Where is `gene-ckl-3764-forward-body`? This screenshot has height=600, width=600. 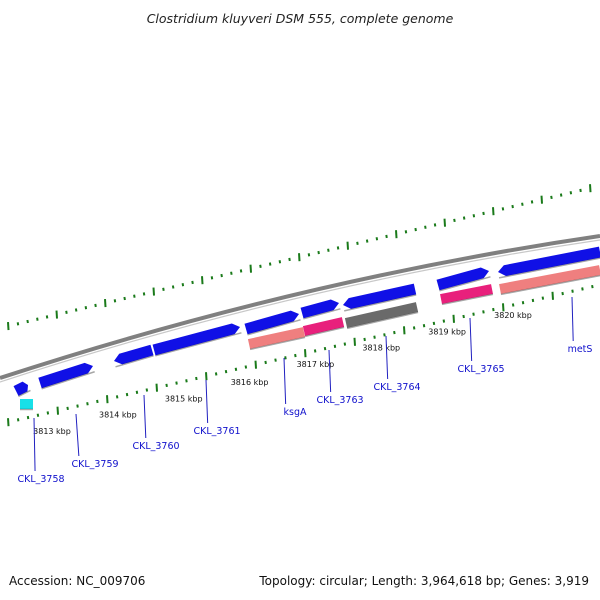 gene-ckl-3764-forward-body is located at coordinates (380, 296).